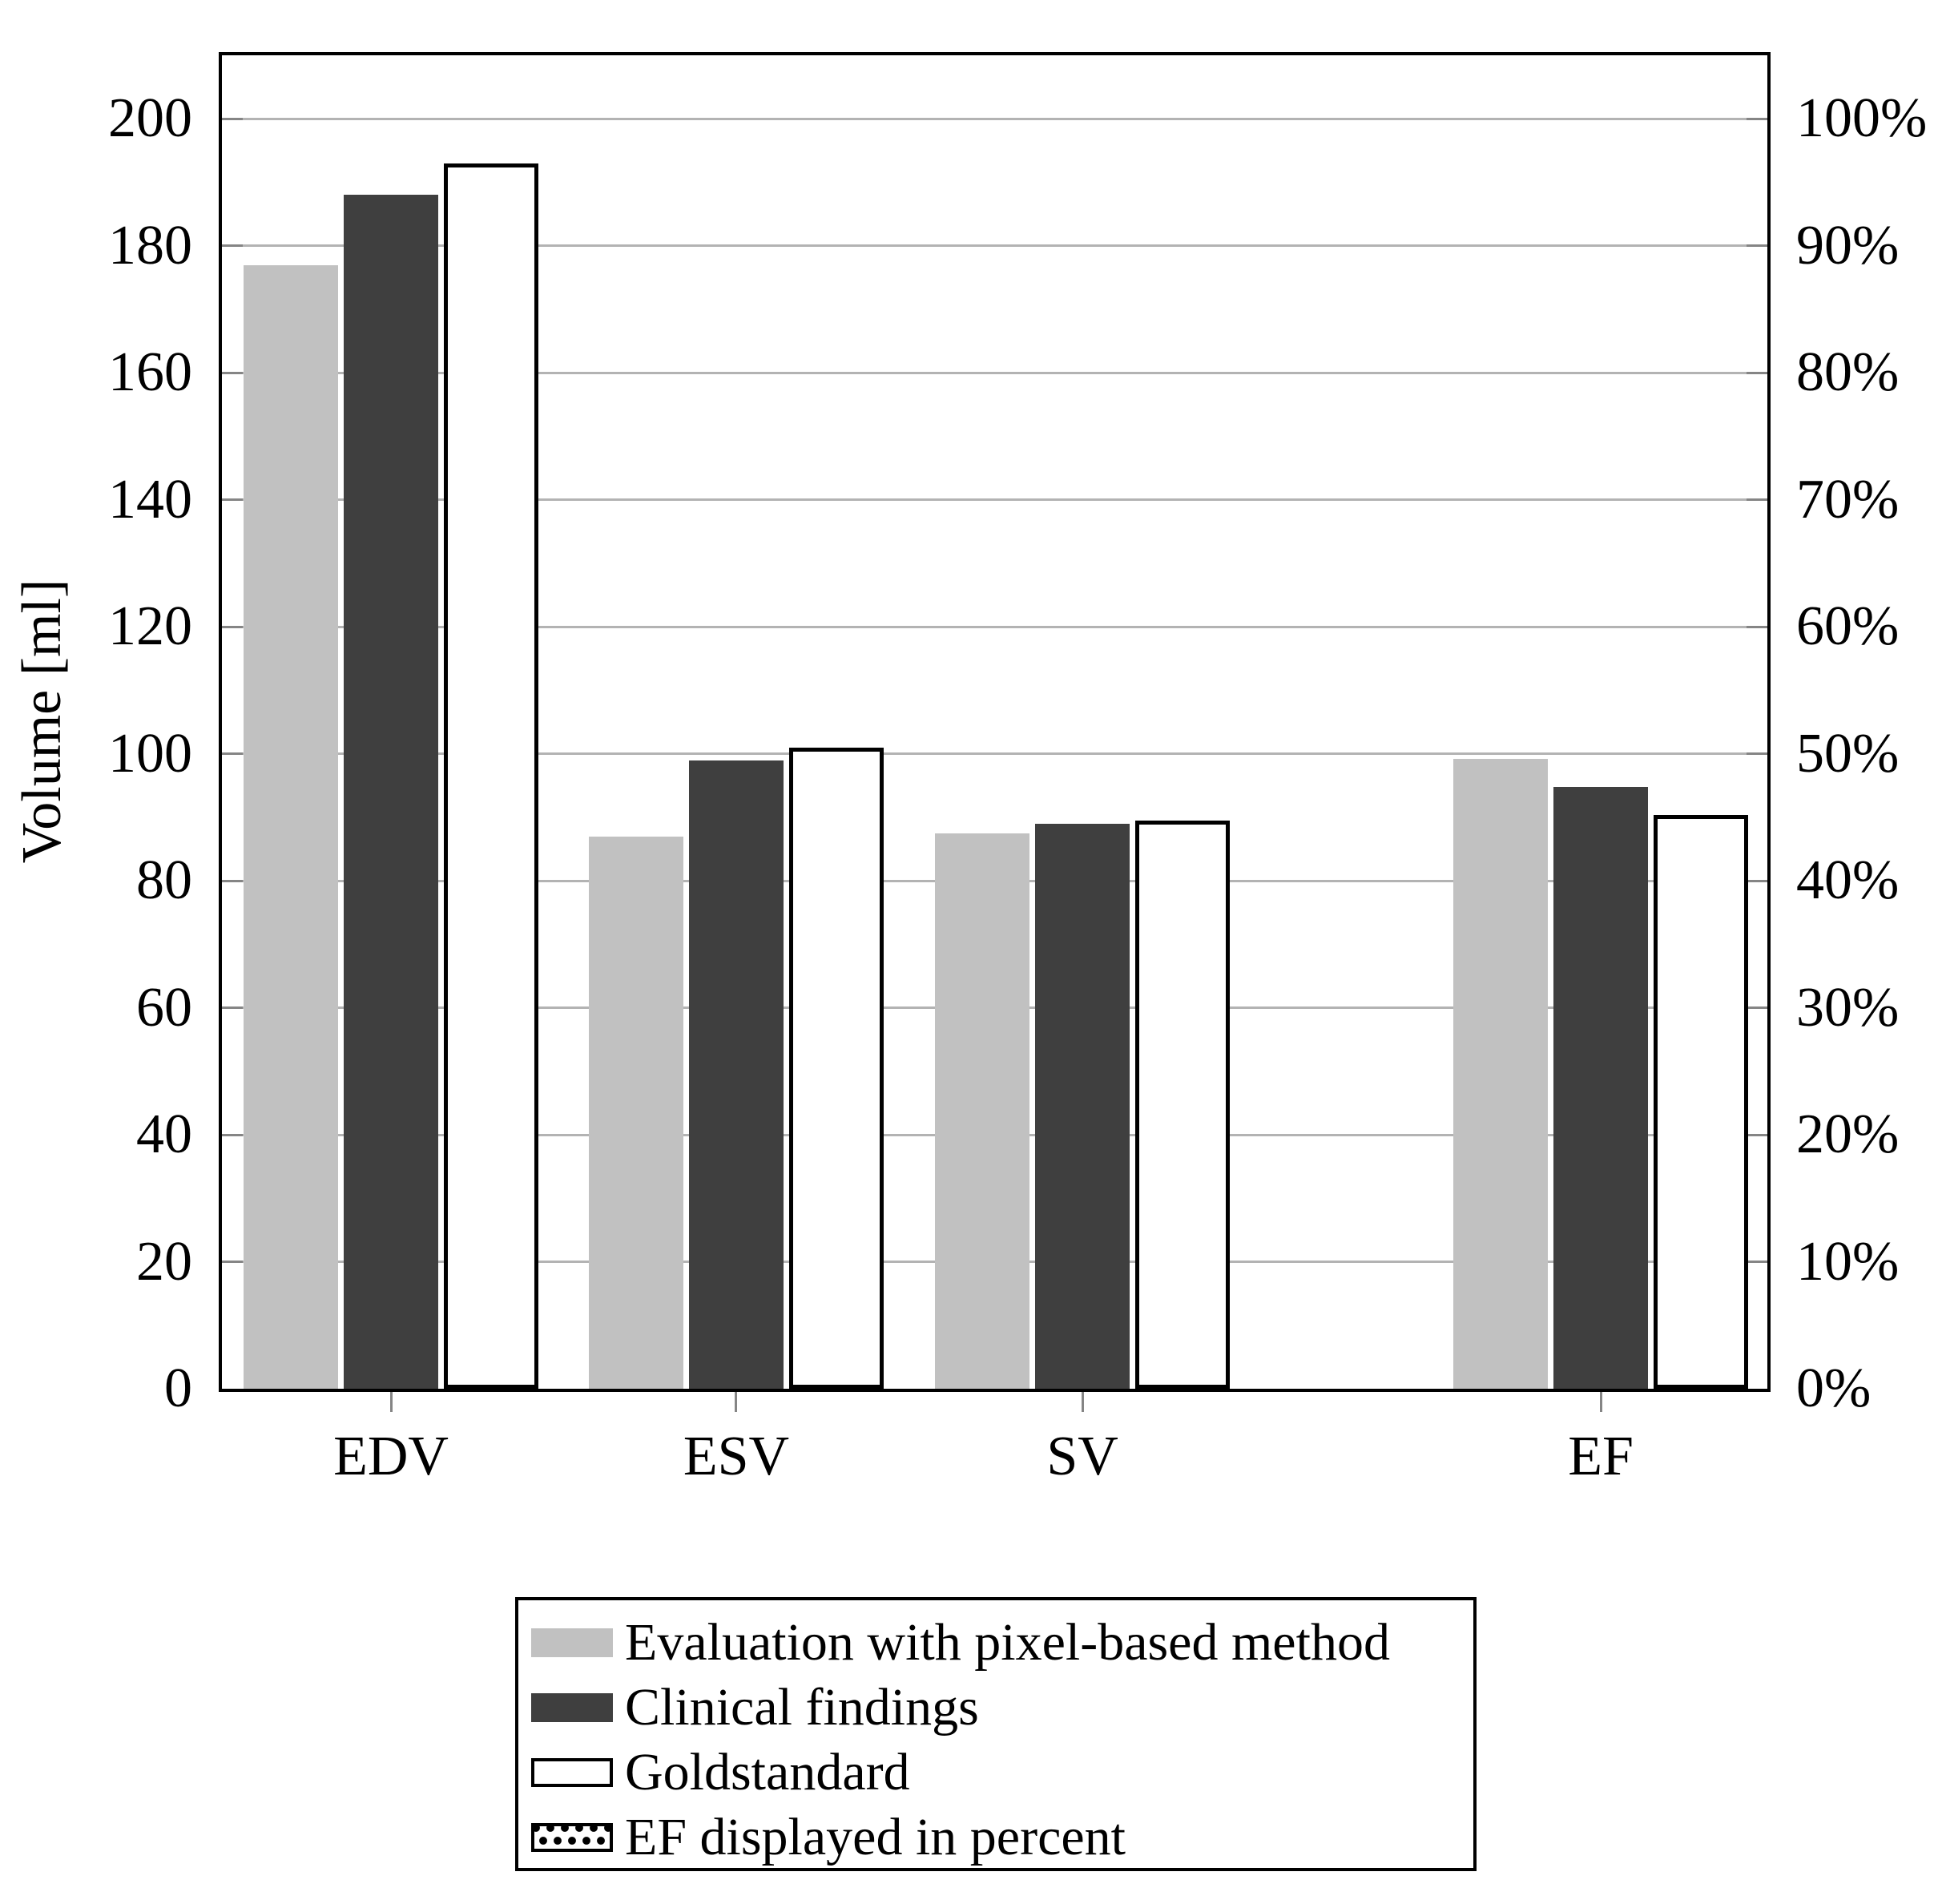 This screenshot has height=1904, width=1938. I want to click on bar-ef-series2, so click(1702, 1101).